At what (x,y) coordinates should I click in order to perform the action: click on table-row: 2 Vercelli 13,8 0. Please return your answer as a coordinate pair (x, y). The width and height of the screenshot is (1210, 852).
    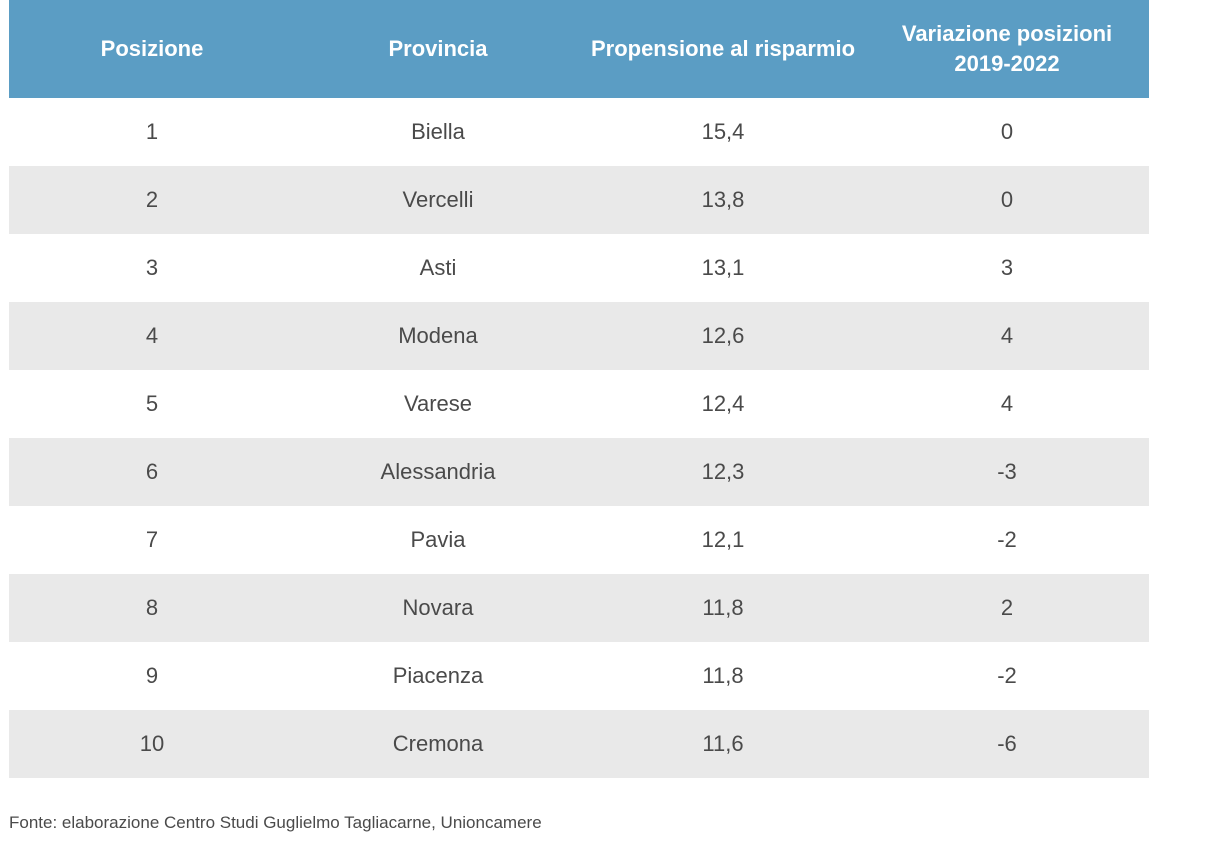
    Looking at the image, I should click on (579, 200).